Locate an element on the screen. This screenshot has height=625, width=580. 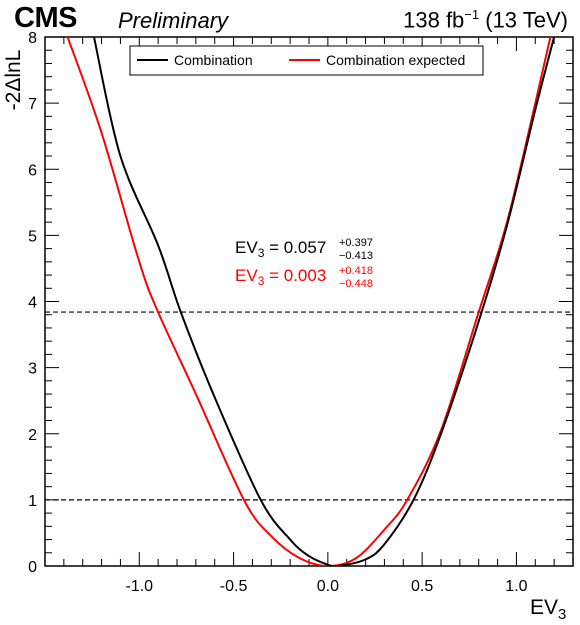
fit-result-observed-text: EV3 = 0.057 is located at coordinates (280, 249).